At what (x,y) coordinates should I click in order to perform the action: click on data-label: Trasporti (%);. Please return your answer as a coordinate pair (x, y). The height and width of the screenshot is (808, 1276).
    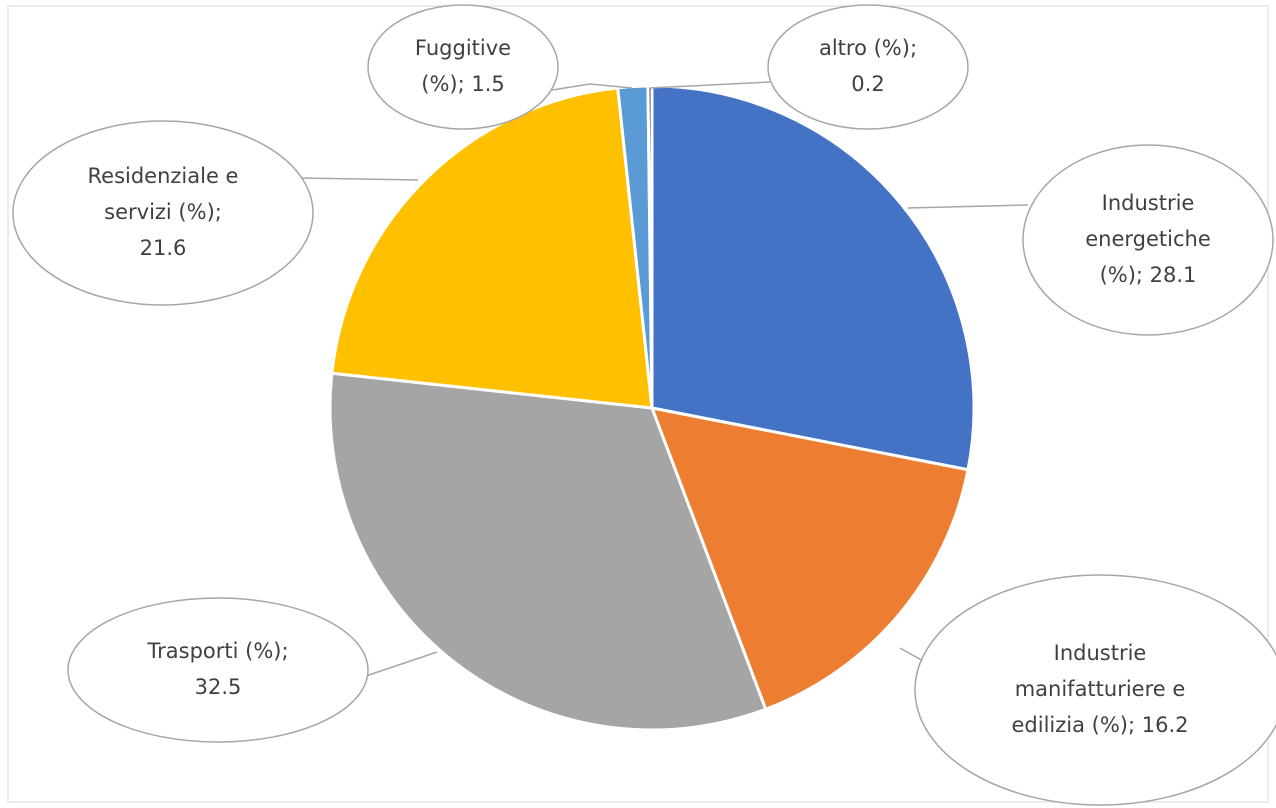
    Looking at the image, I should click on (217, 651).